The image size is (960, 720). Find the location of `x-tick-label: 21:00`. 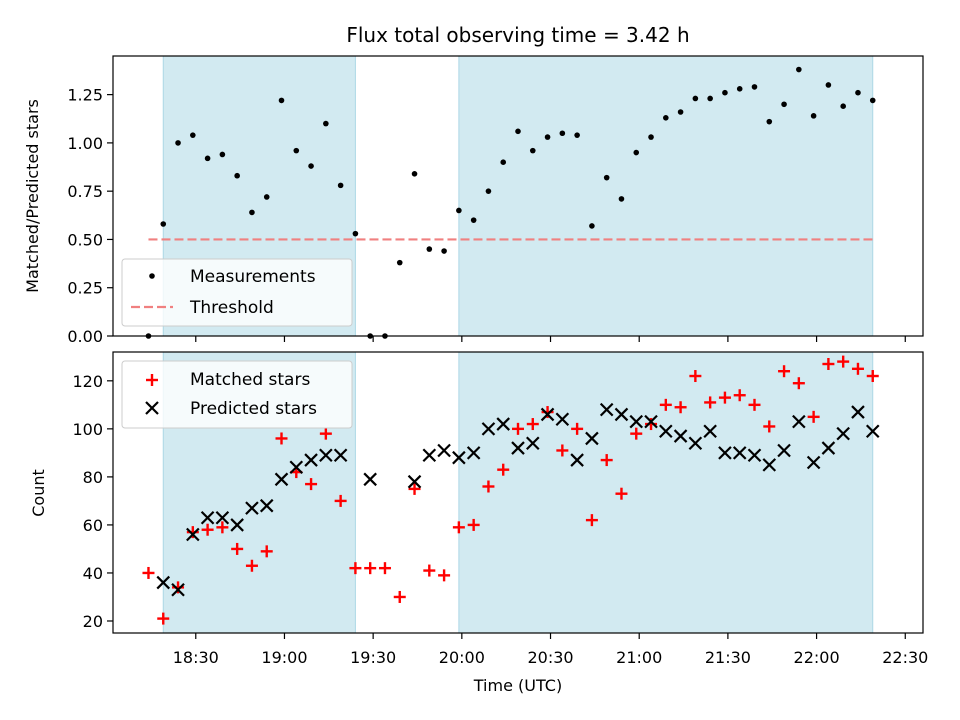

x-tick-label: 21:00 is located at coordinates (639, 657).